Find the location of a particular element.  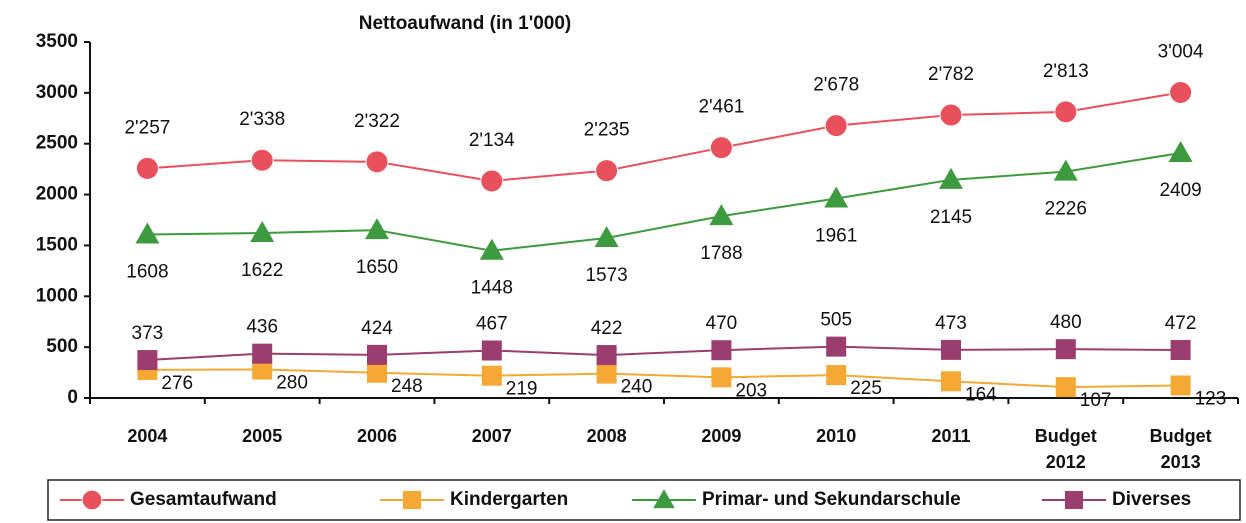

x-tick-label: 2011 is located at coordinates (951, 436).